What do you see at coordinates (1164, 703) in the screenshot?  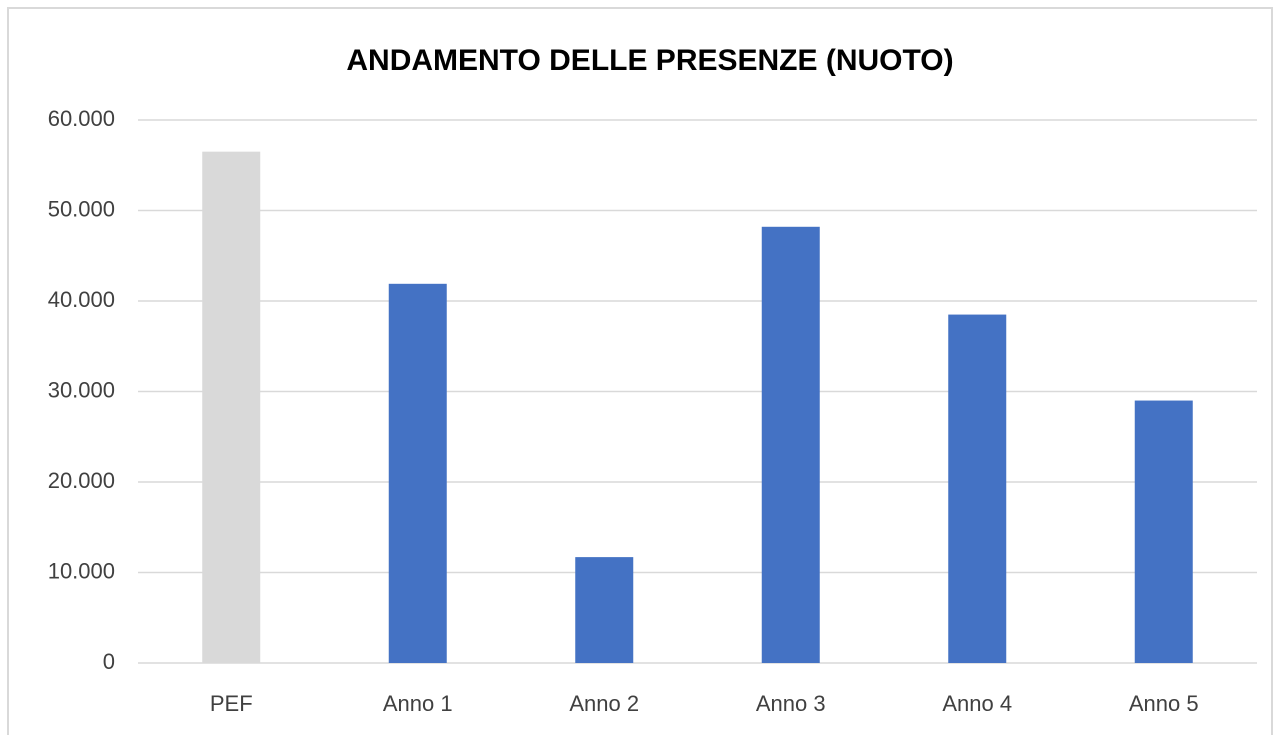 I see `x-tick-label: Anno 5` at bounding box center [1164, 703].